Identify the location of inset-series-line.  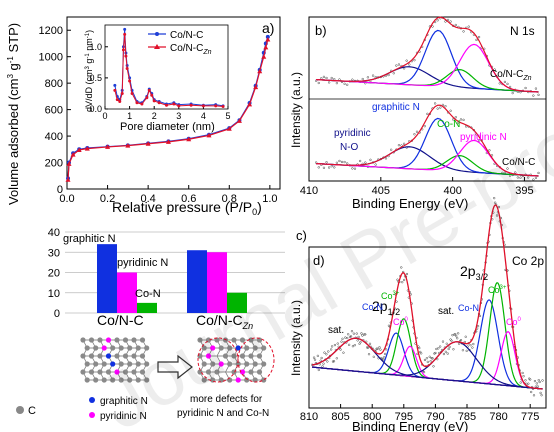
(169, 71).